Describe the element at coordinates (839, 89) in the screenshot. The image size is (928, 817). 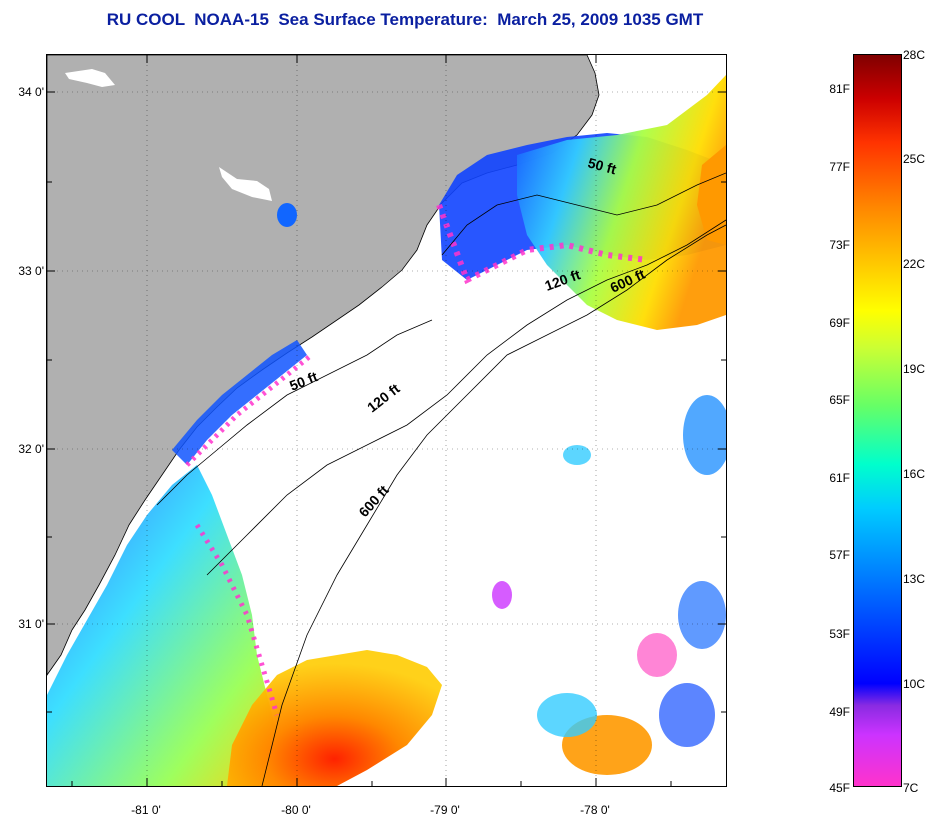
I see `cb-f-81: 81F` at that location.